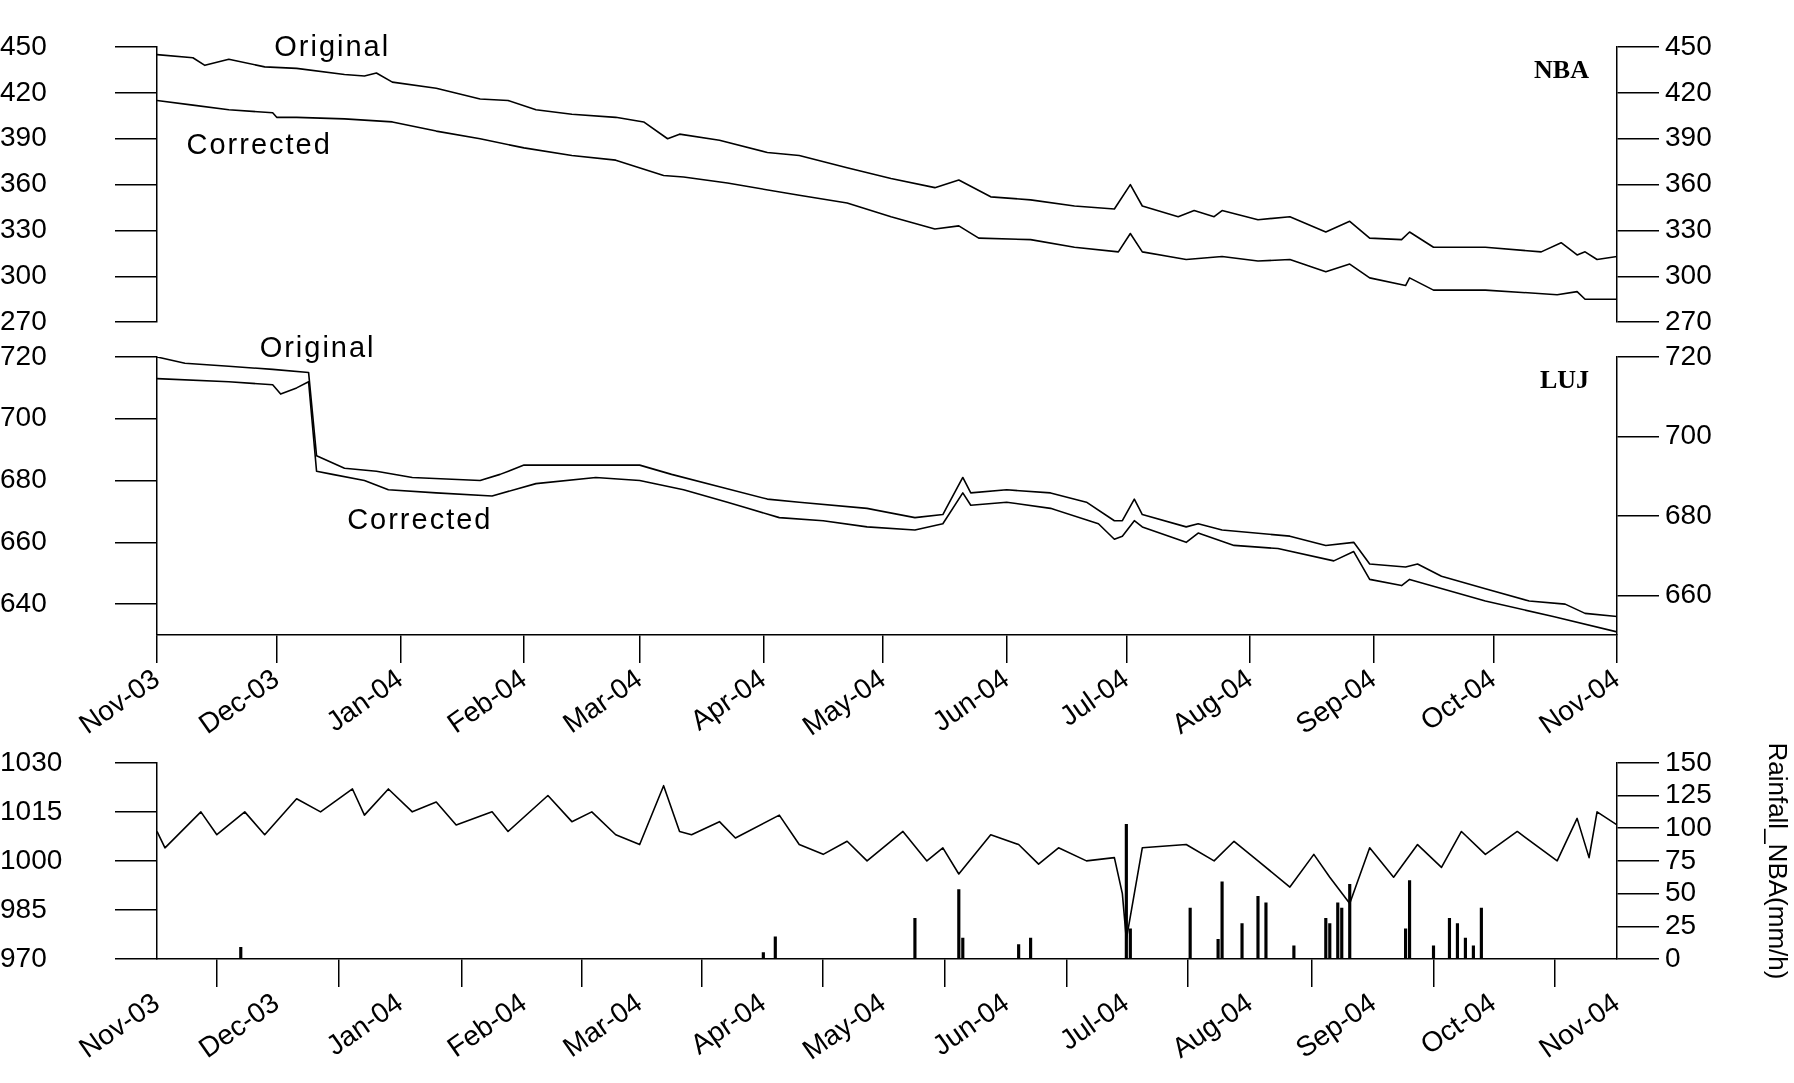  Describe the element at coordinates (1688, 45) in the screenshot. I see `y2-tick-label: 450` at that location.